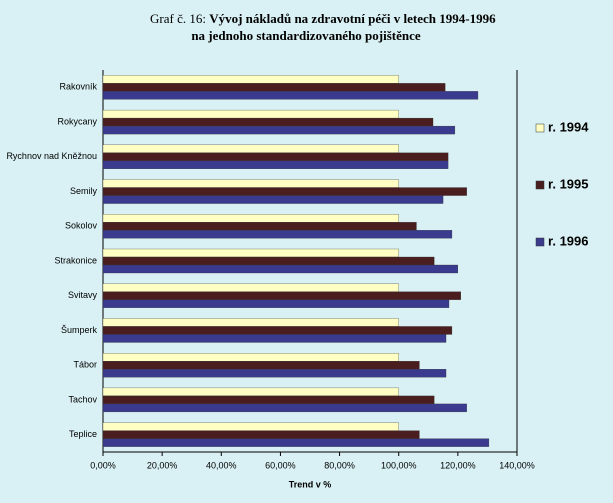 This screenshot has width=613, height=503. What do you see at coordinates (280, 465) in the screenshot?
I see `x-tick-label: 60,00%` at bounding box center [280, 465].